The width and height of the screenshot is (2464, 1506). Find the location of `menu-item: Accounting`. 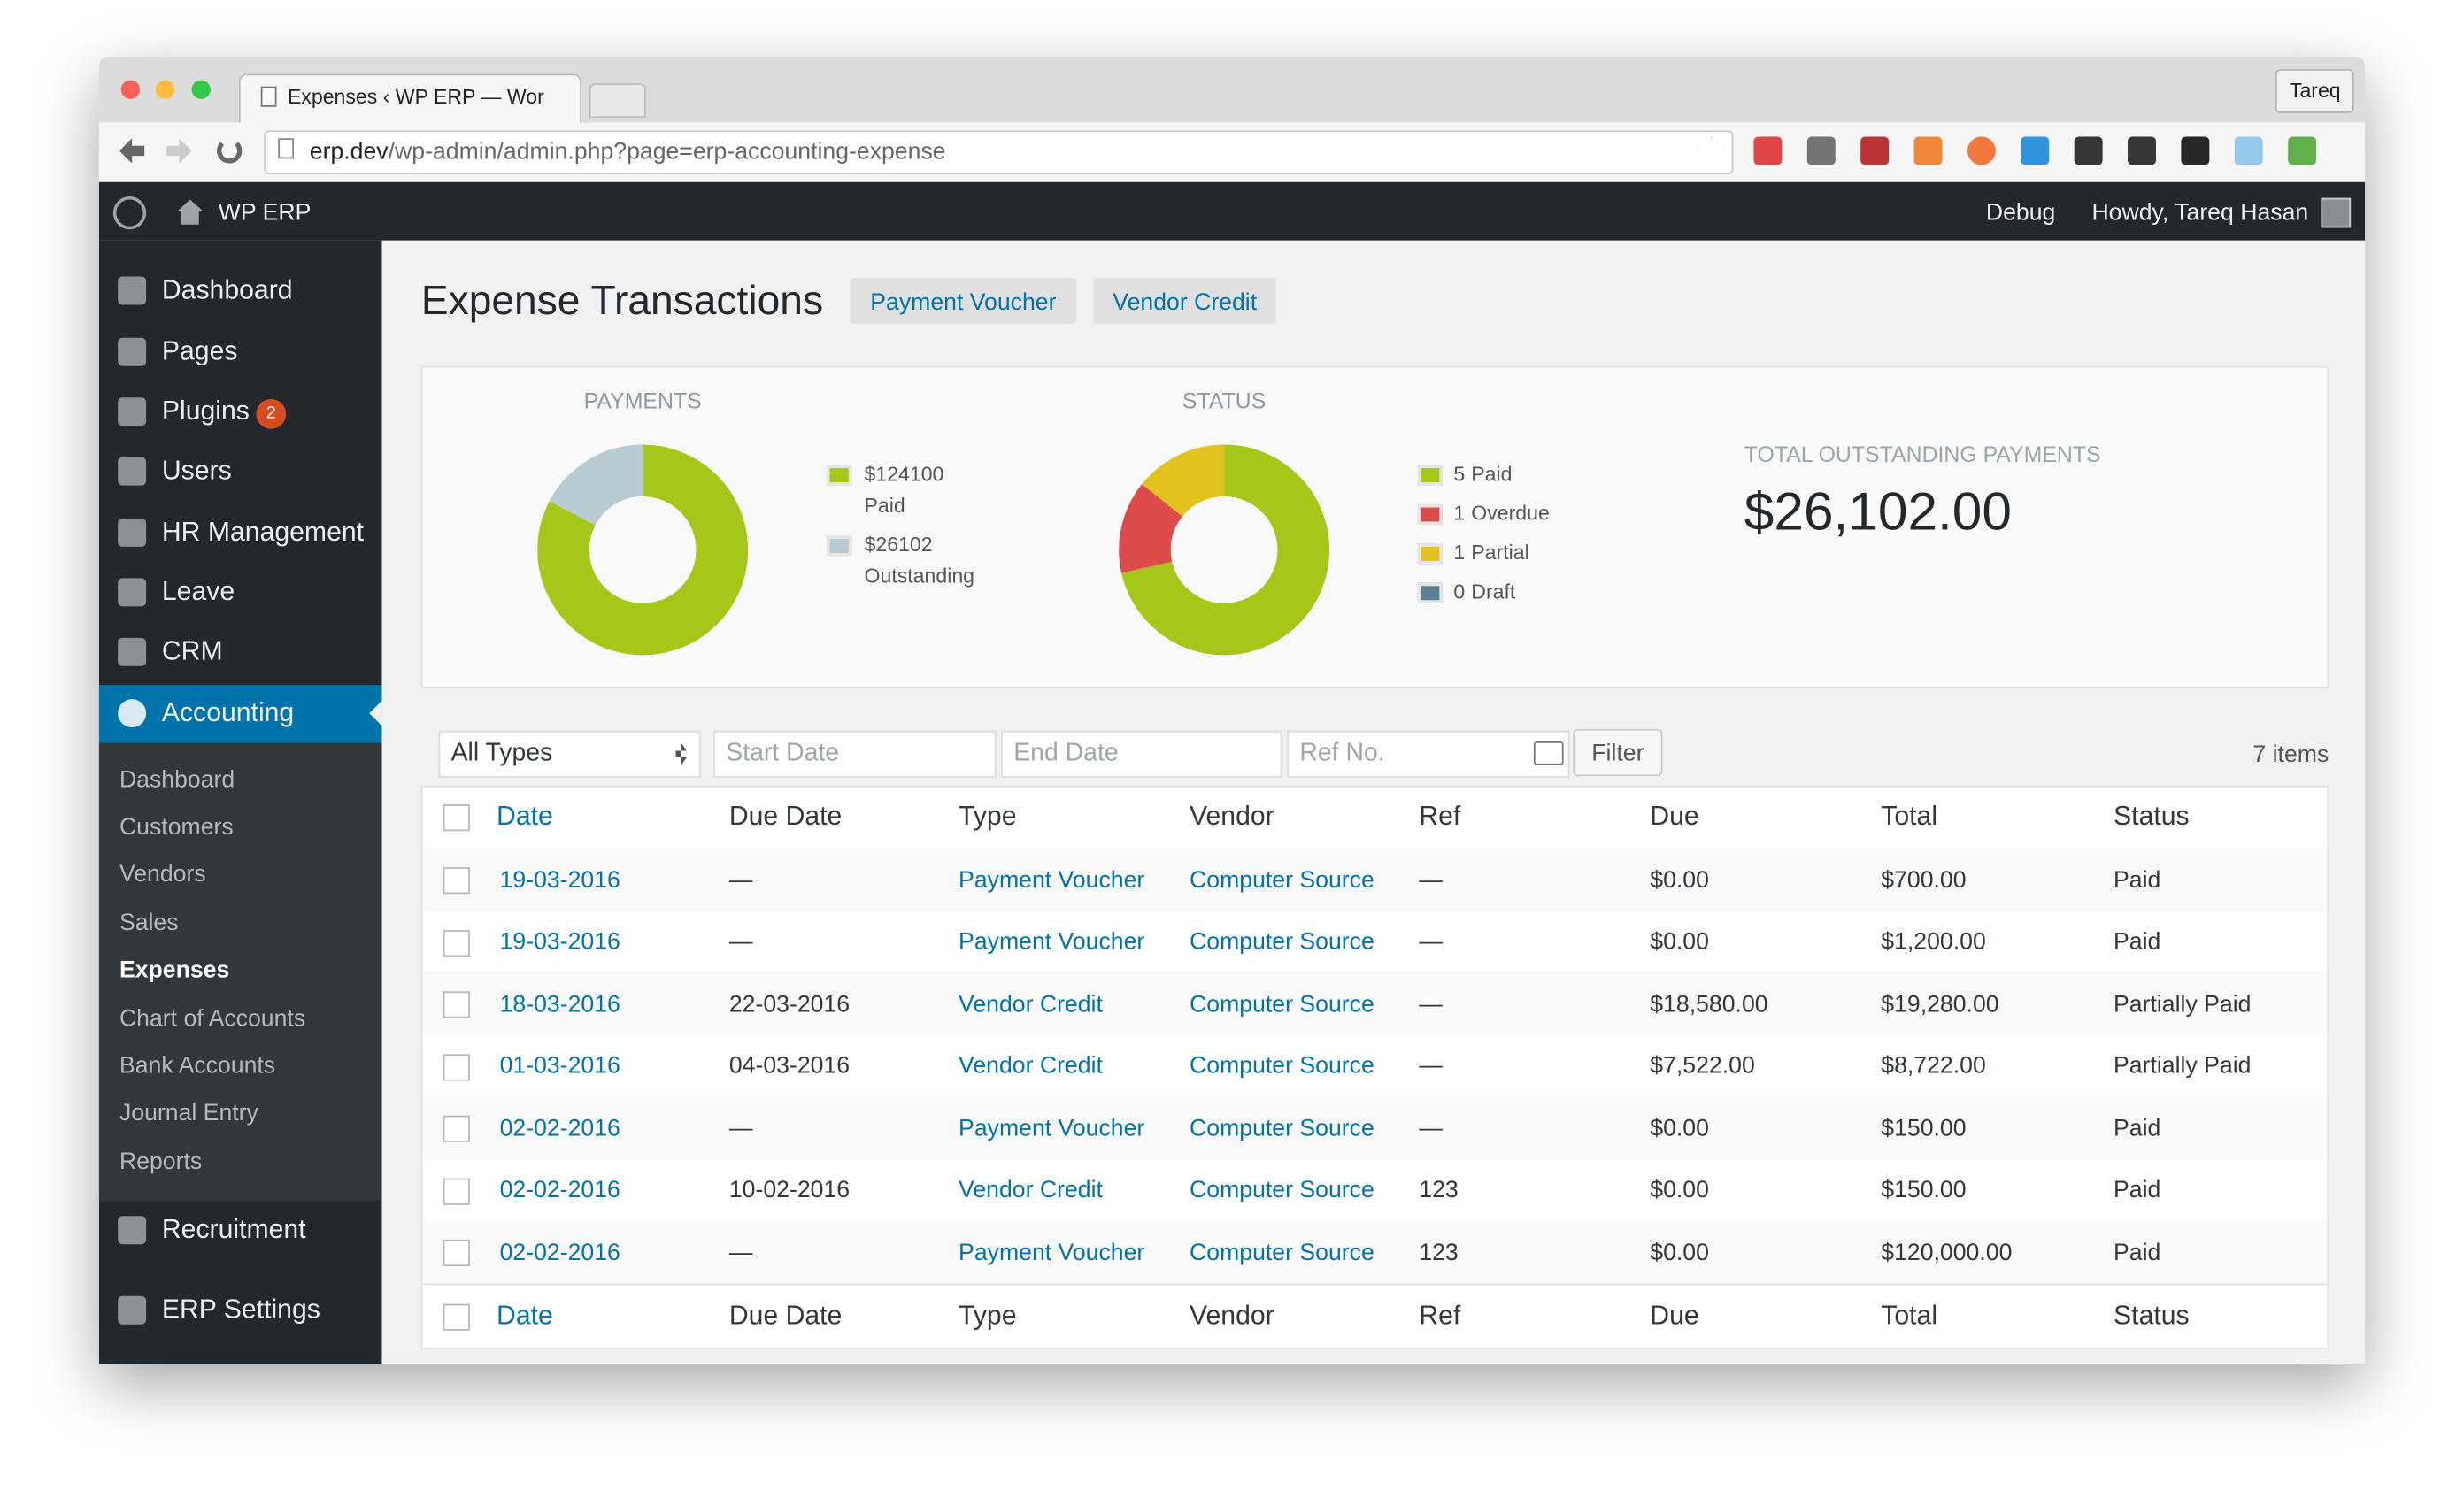

menu-item: Accounting is located at coordinates (228, 713).